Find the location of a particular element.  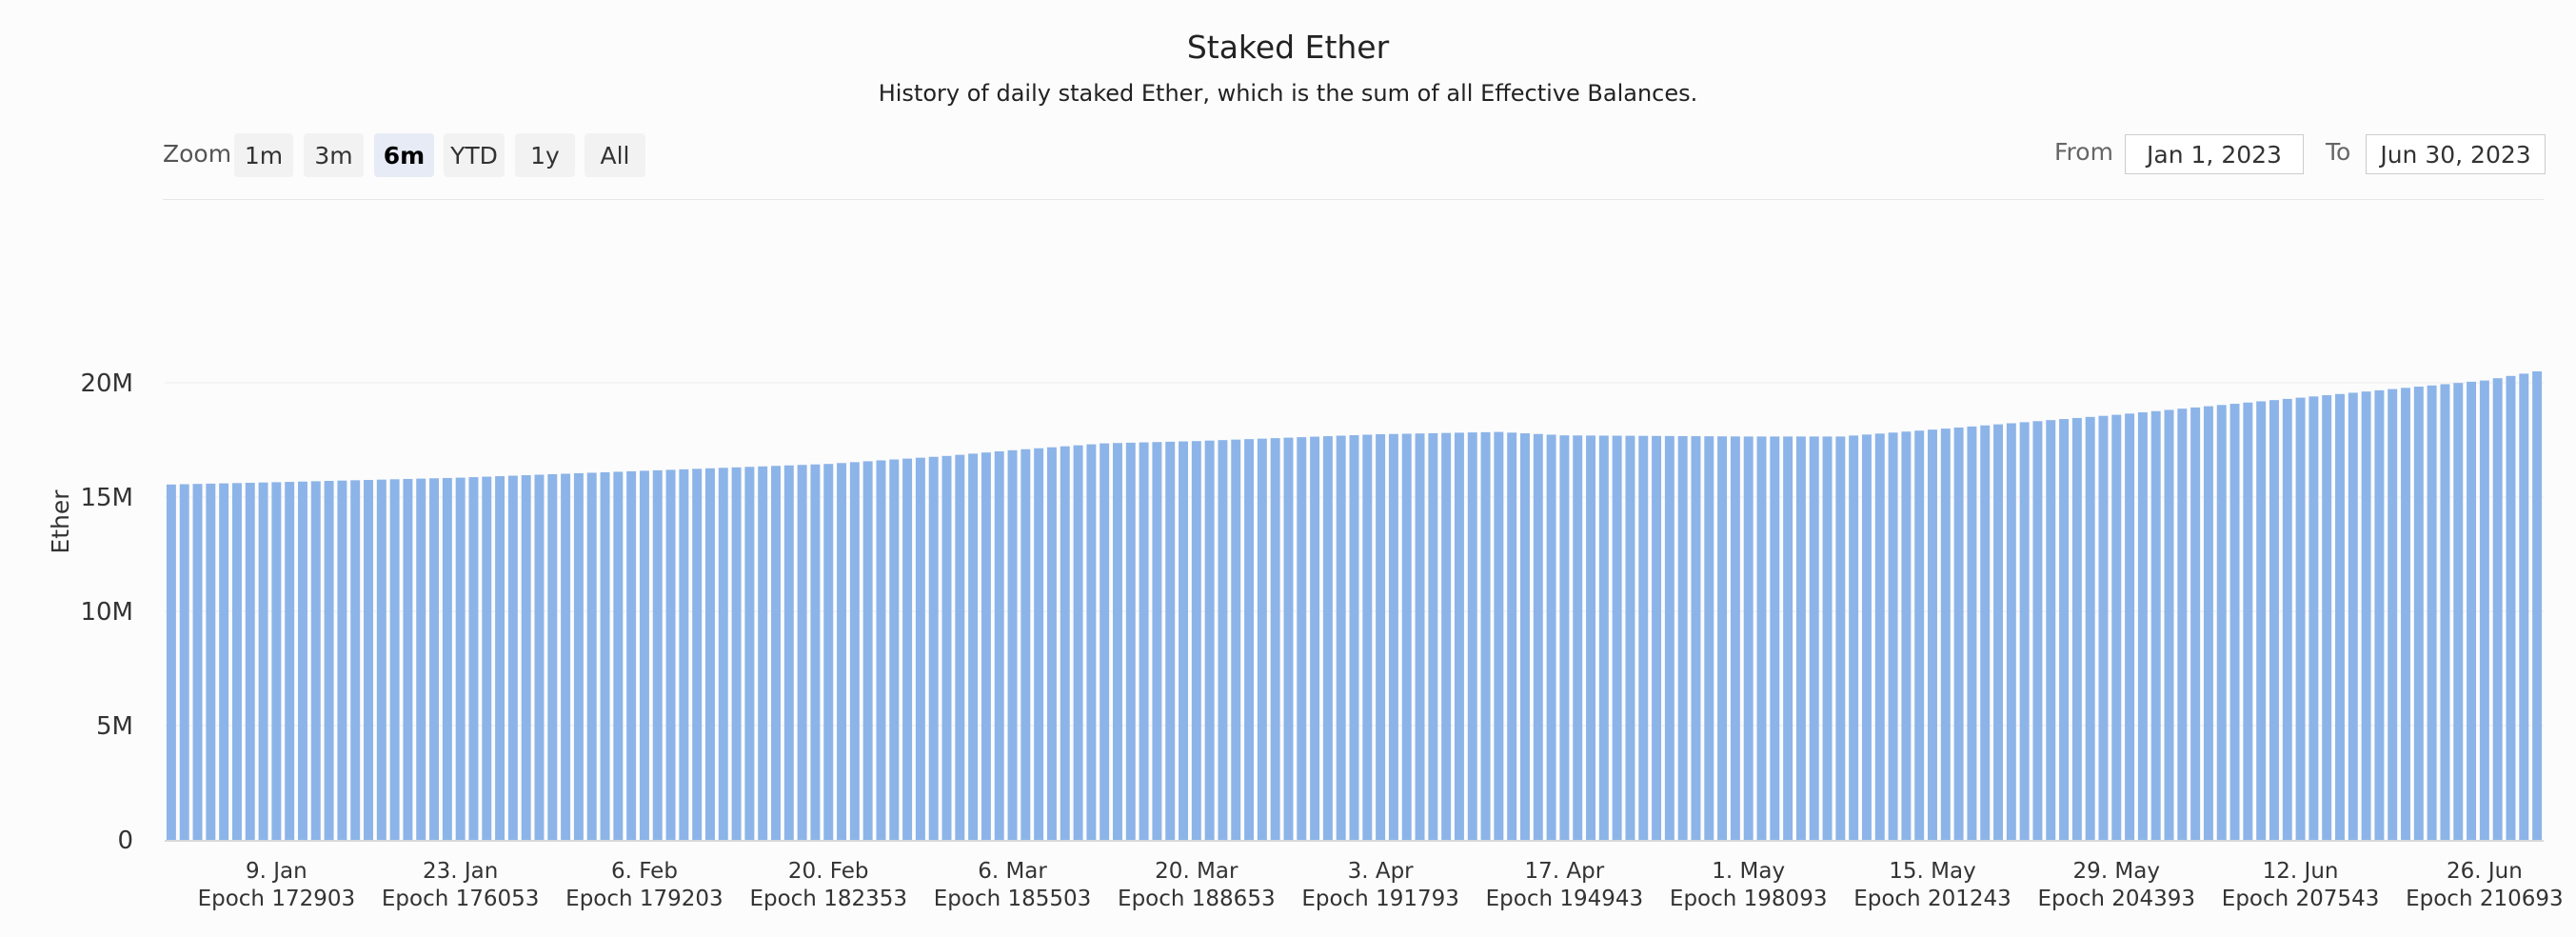

x-tick-epoch-label: Epoch 198093 is located at coordinates (1749, 899).